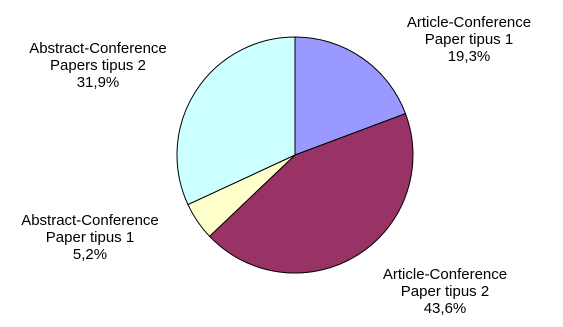 This screenshot has width=563, height=327. Describe the element at coordinates (469, 56) in the screenshot. I see `slice-percent-label: 19,3%` at that location.